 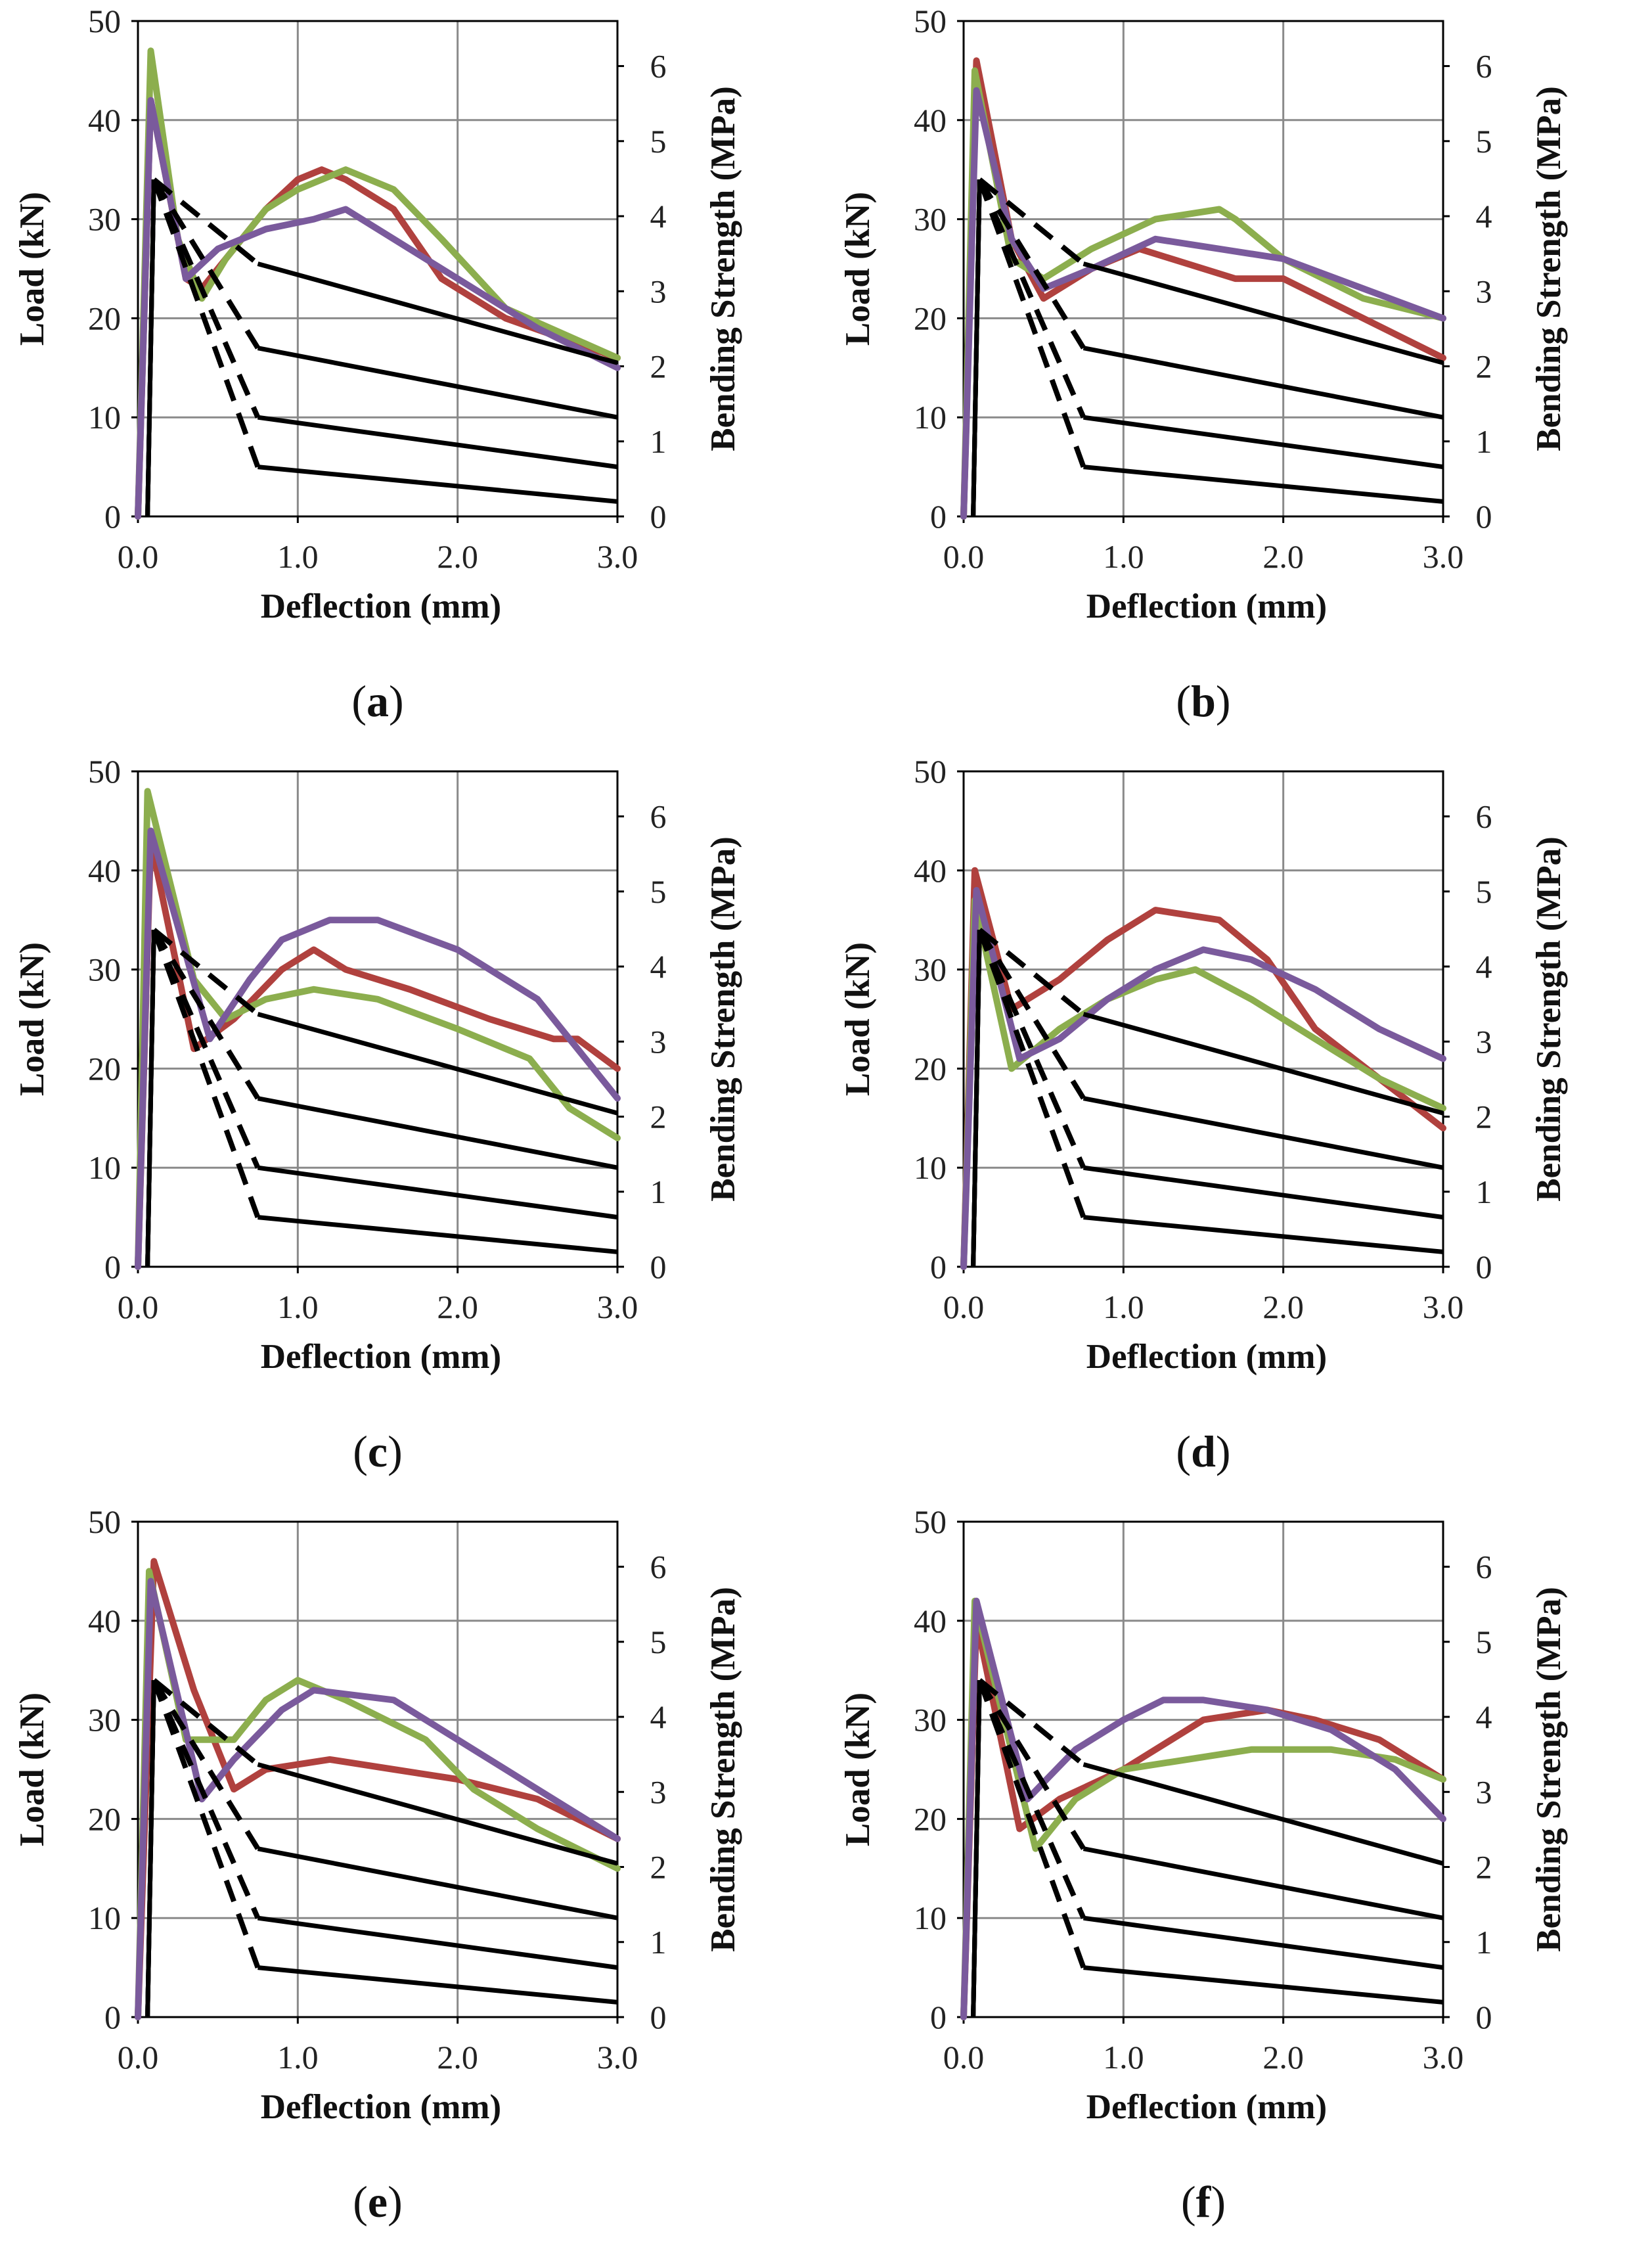 I want to click on panel-label: (a), so click(x=377, y=701).